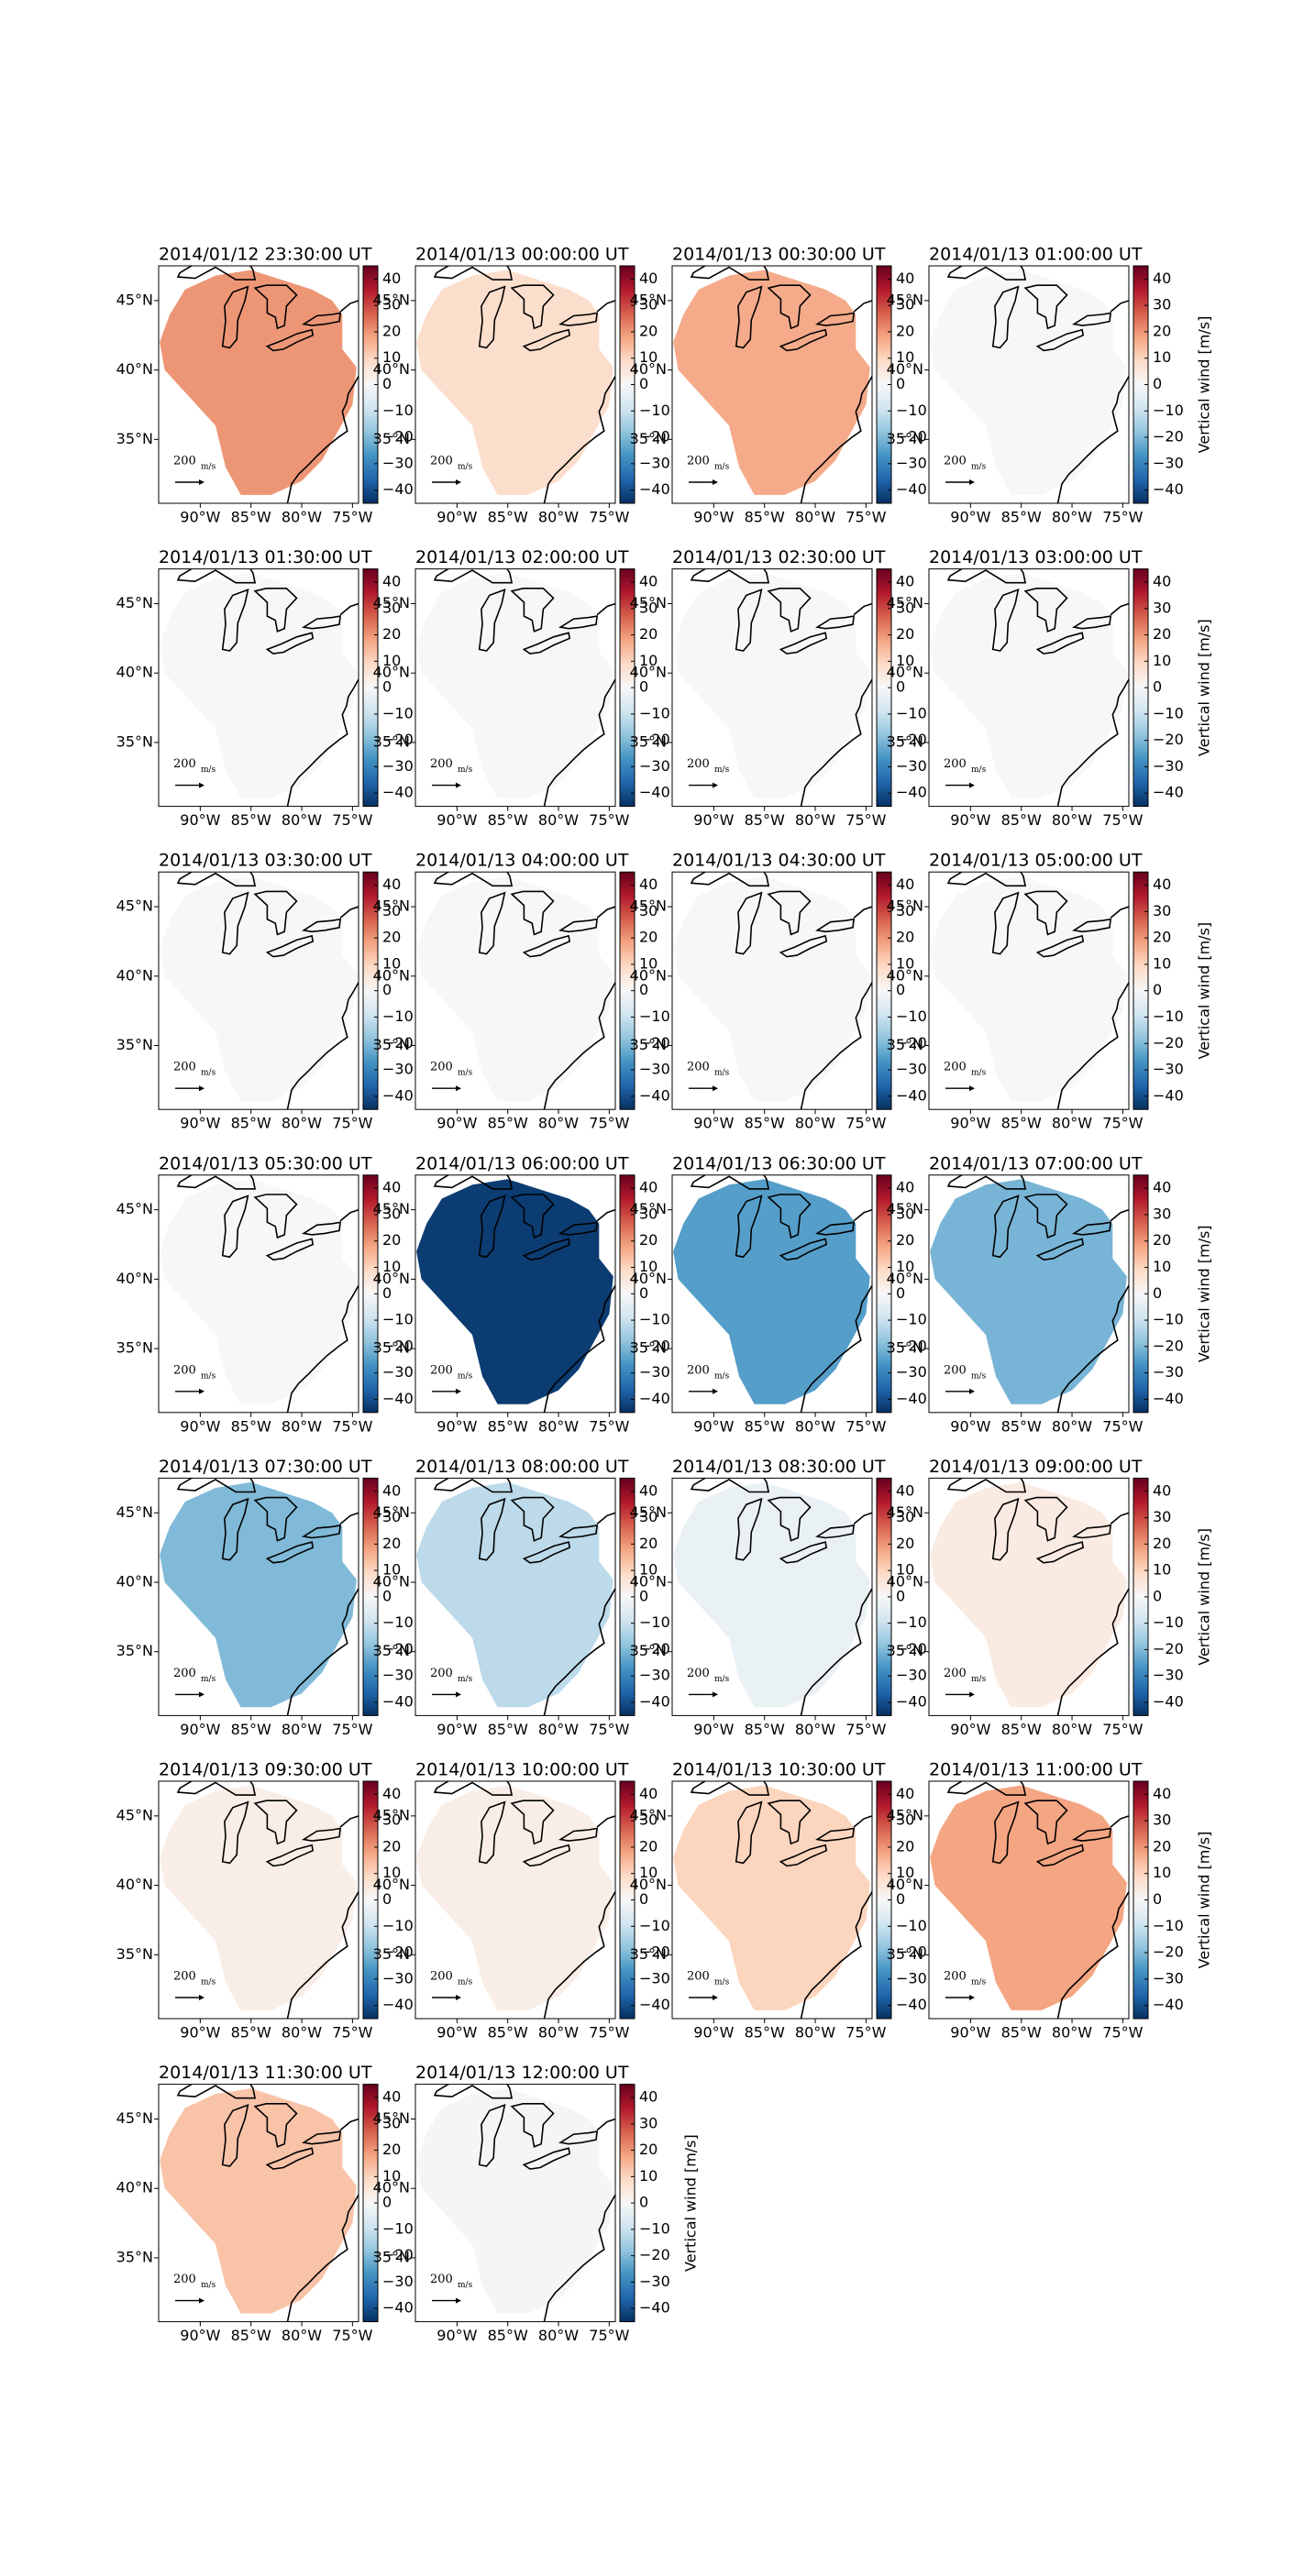  What do you see at coordinates (201, 1088) in the screenshot?
I see `quiver-key-head` at bounding box center [201, 1088].